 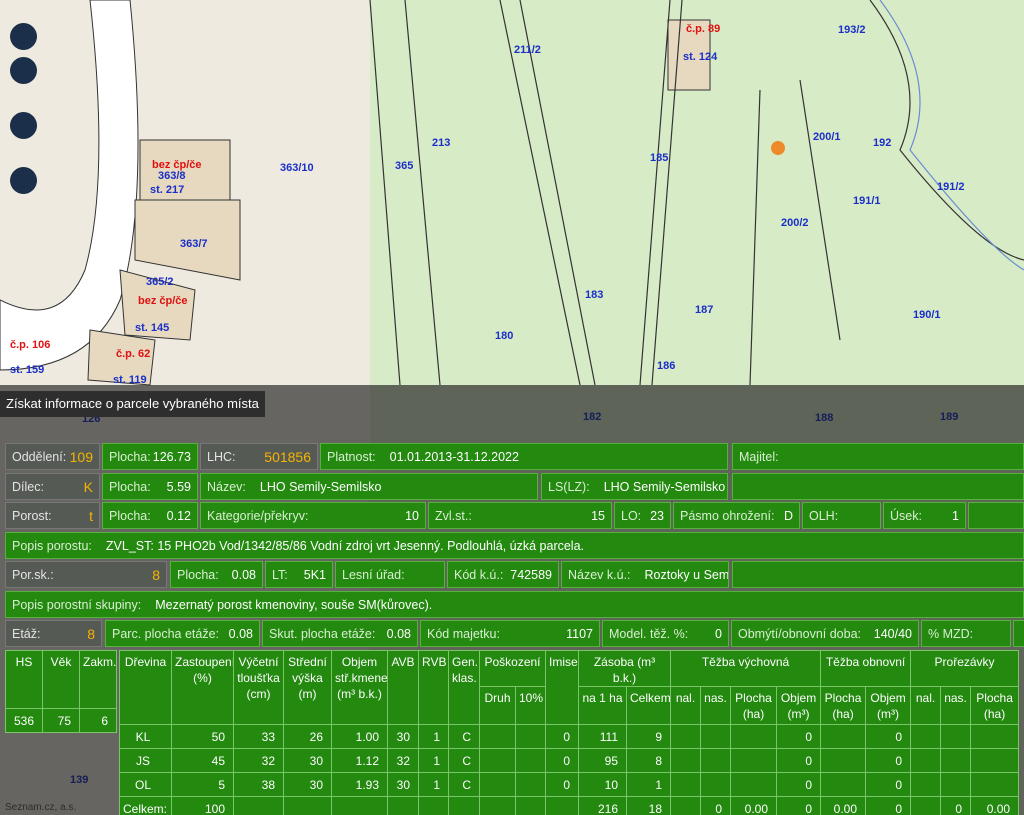 I want to click on field-label: Dílec:, so click(x=28, y=486).